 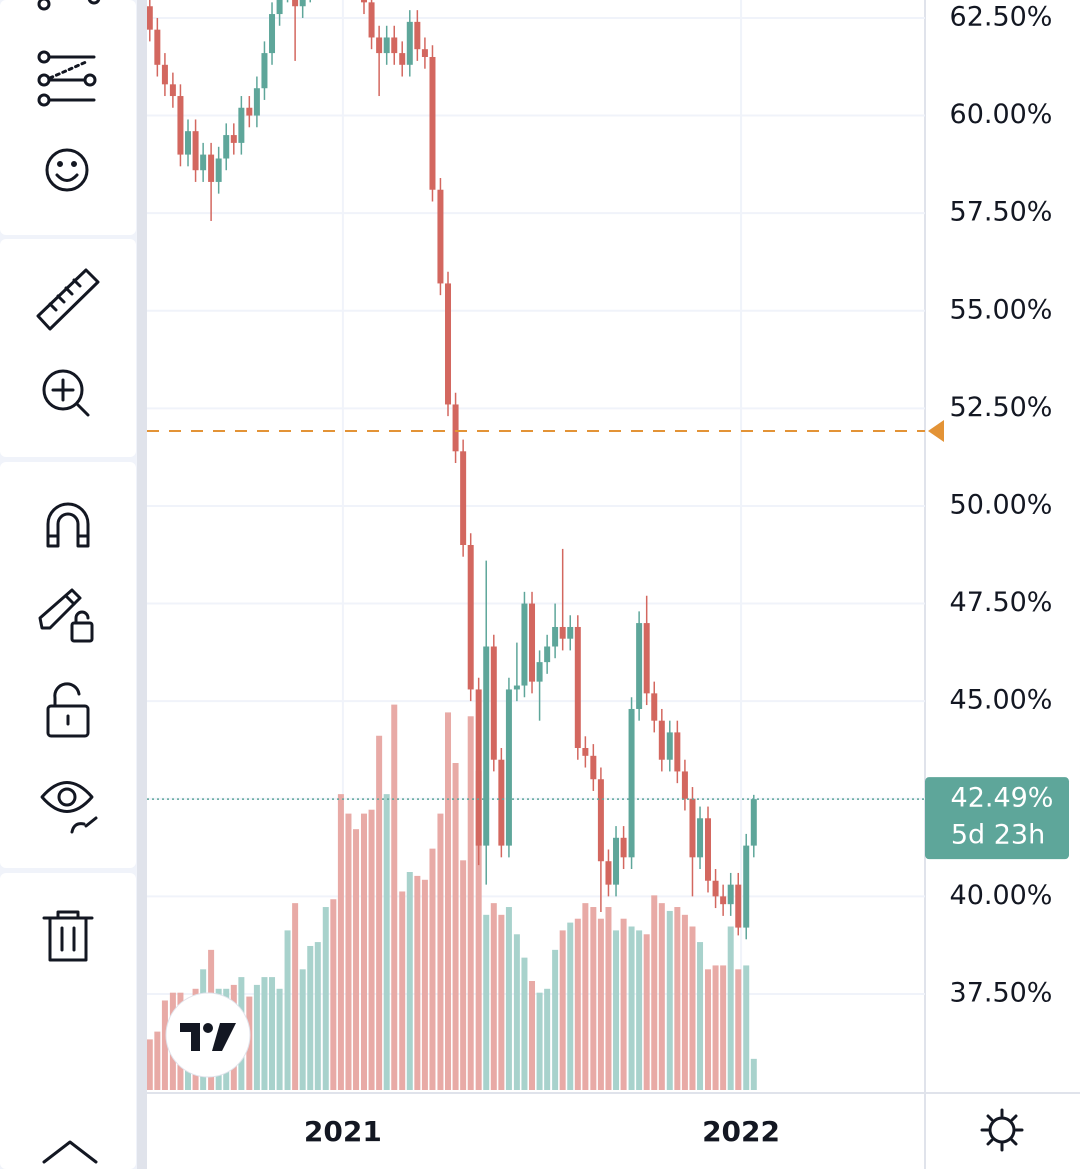 What do you see at coordinates (936, 431) in the screenshot?
I see `alert-marker` at bounding box center [936, 431].